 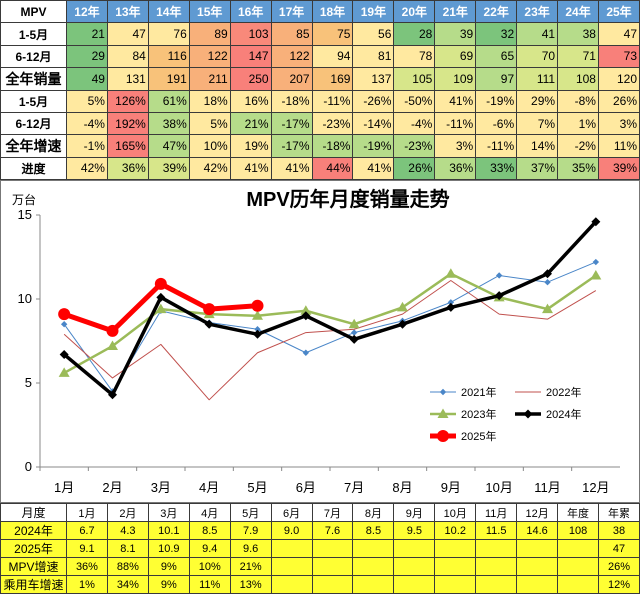 What do you see at coordinates (168, 12) in the screenshot?
I see `year-header: 14年` at bounding box center [168, 12].